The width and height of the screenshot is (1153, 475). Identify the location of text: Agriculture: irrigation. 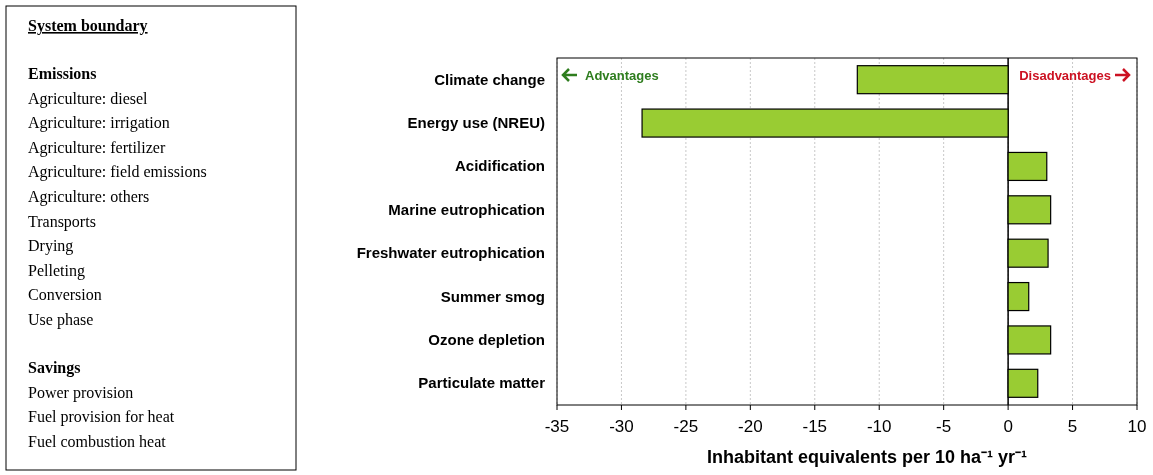
(99, 123).